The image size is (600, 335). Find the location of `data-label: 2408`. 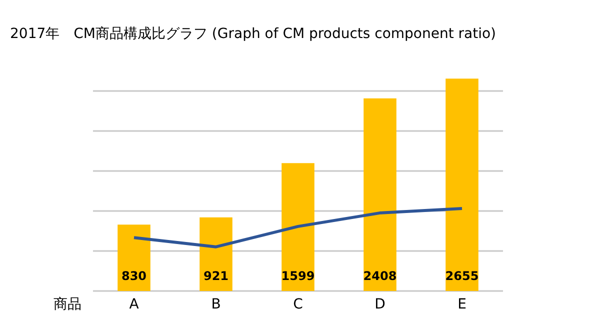

data-label: 2408 is located at coordinates (380, 276).